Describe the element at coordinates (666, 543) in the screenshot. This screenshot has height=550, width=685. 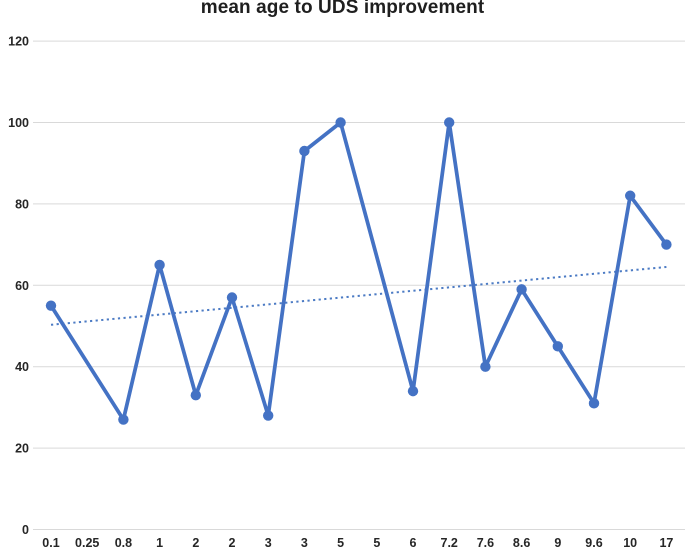
I see `x-tick-label: 17` at that location.